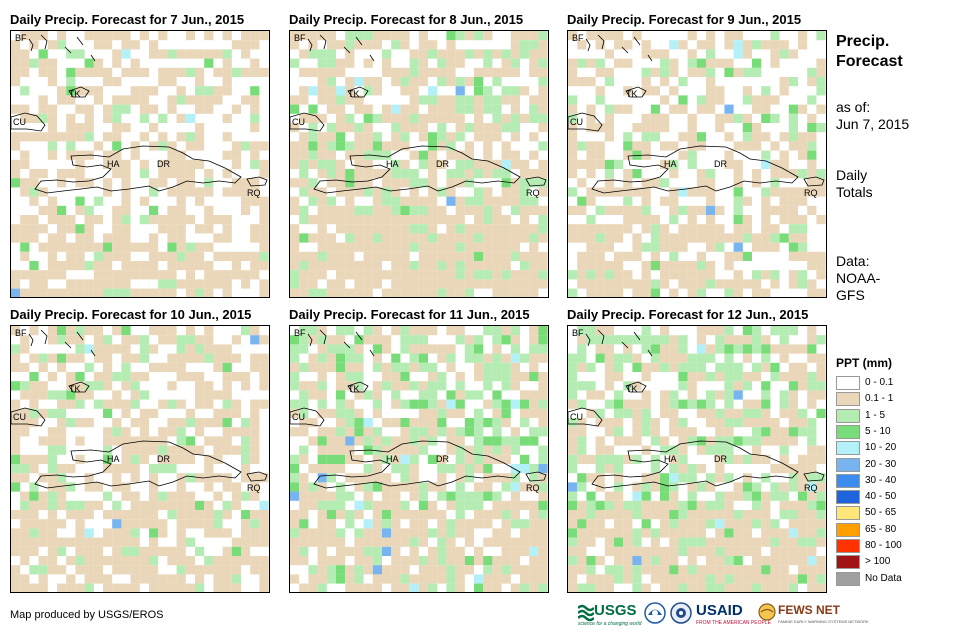 Image resolution: width=970 pixels, height=635 pixels. Describe the element at coordinates (442, 164) in the screenshot. I see `place-label-dr: DR` at that location.